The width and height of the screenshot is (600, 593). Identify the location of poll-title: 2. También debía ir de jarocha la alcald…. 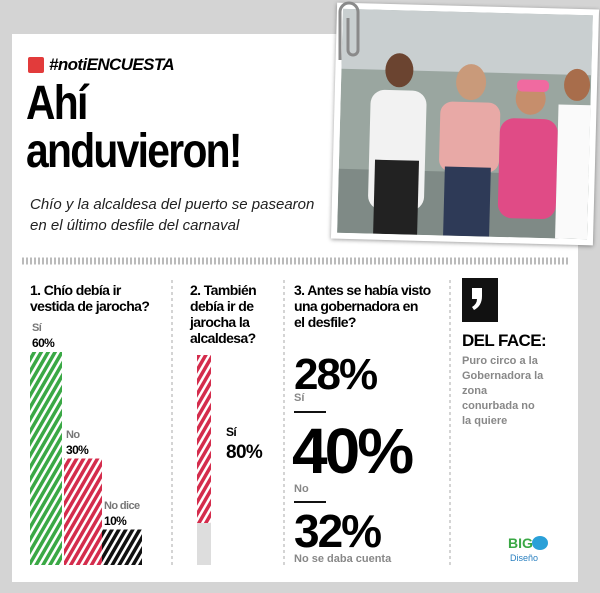
(223, 314).